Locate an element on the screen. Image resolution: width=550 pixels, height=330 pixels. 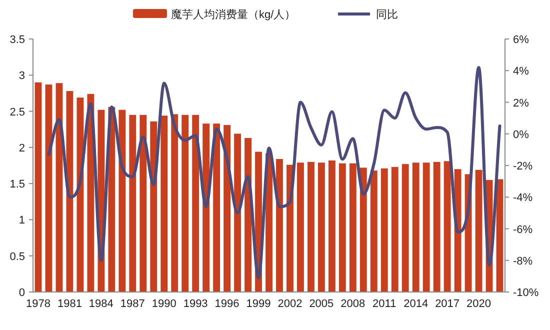
y2-tick-label: -8% is located at coordinates (523, 261).